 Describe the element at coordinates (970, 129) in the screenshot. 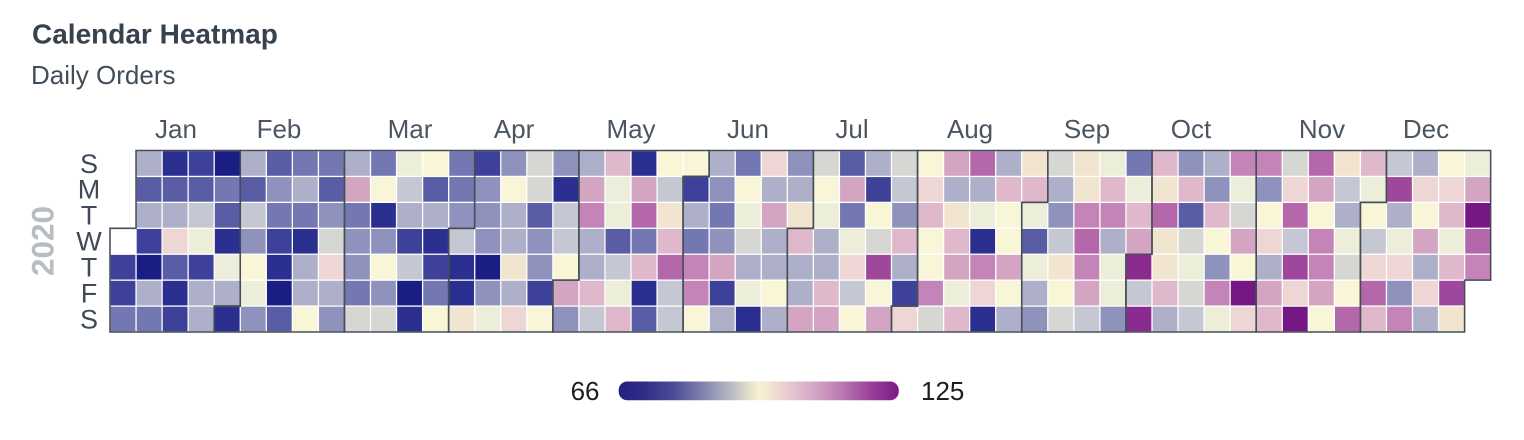

I see `svg-text: Aug` at that location.